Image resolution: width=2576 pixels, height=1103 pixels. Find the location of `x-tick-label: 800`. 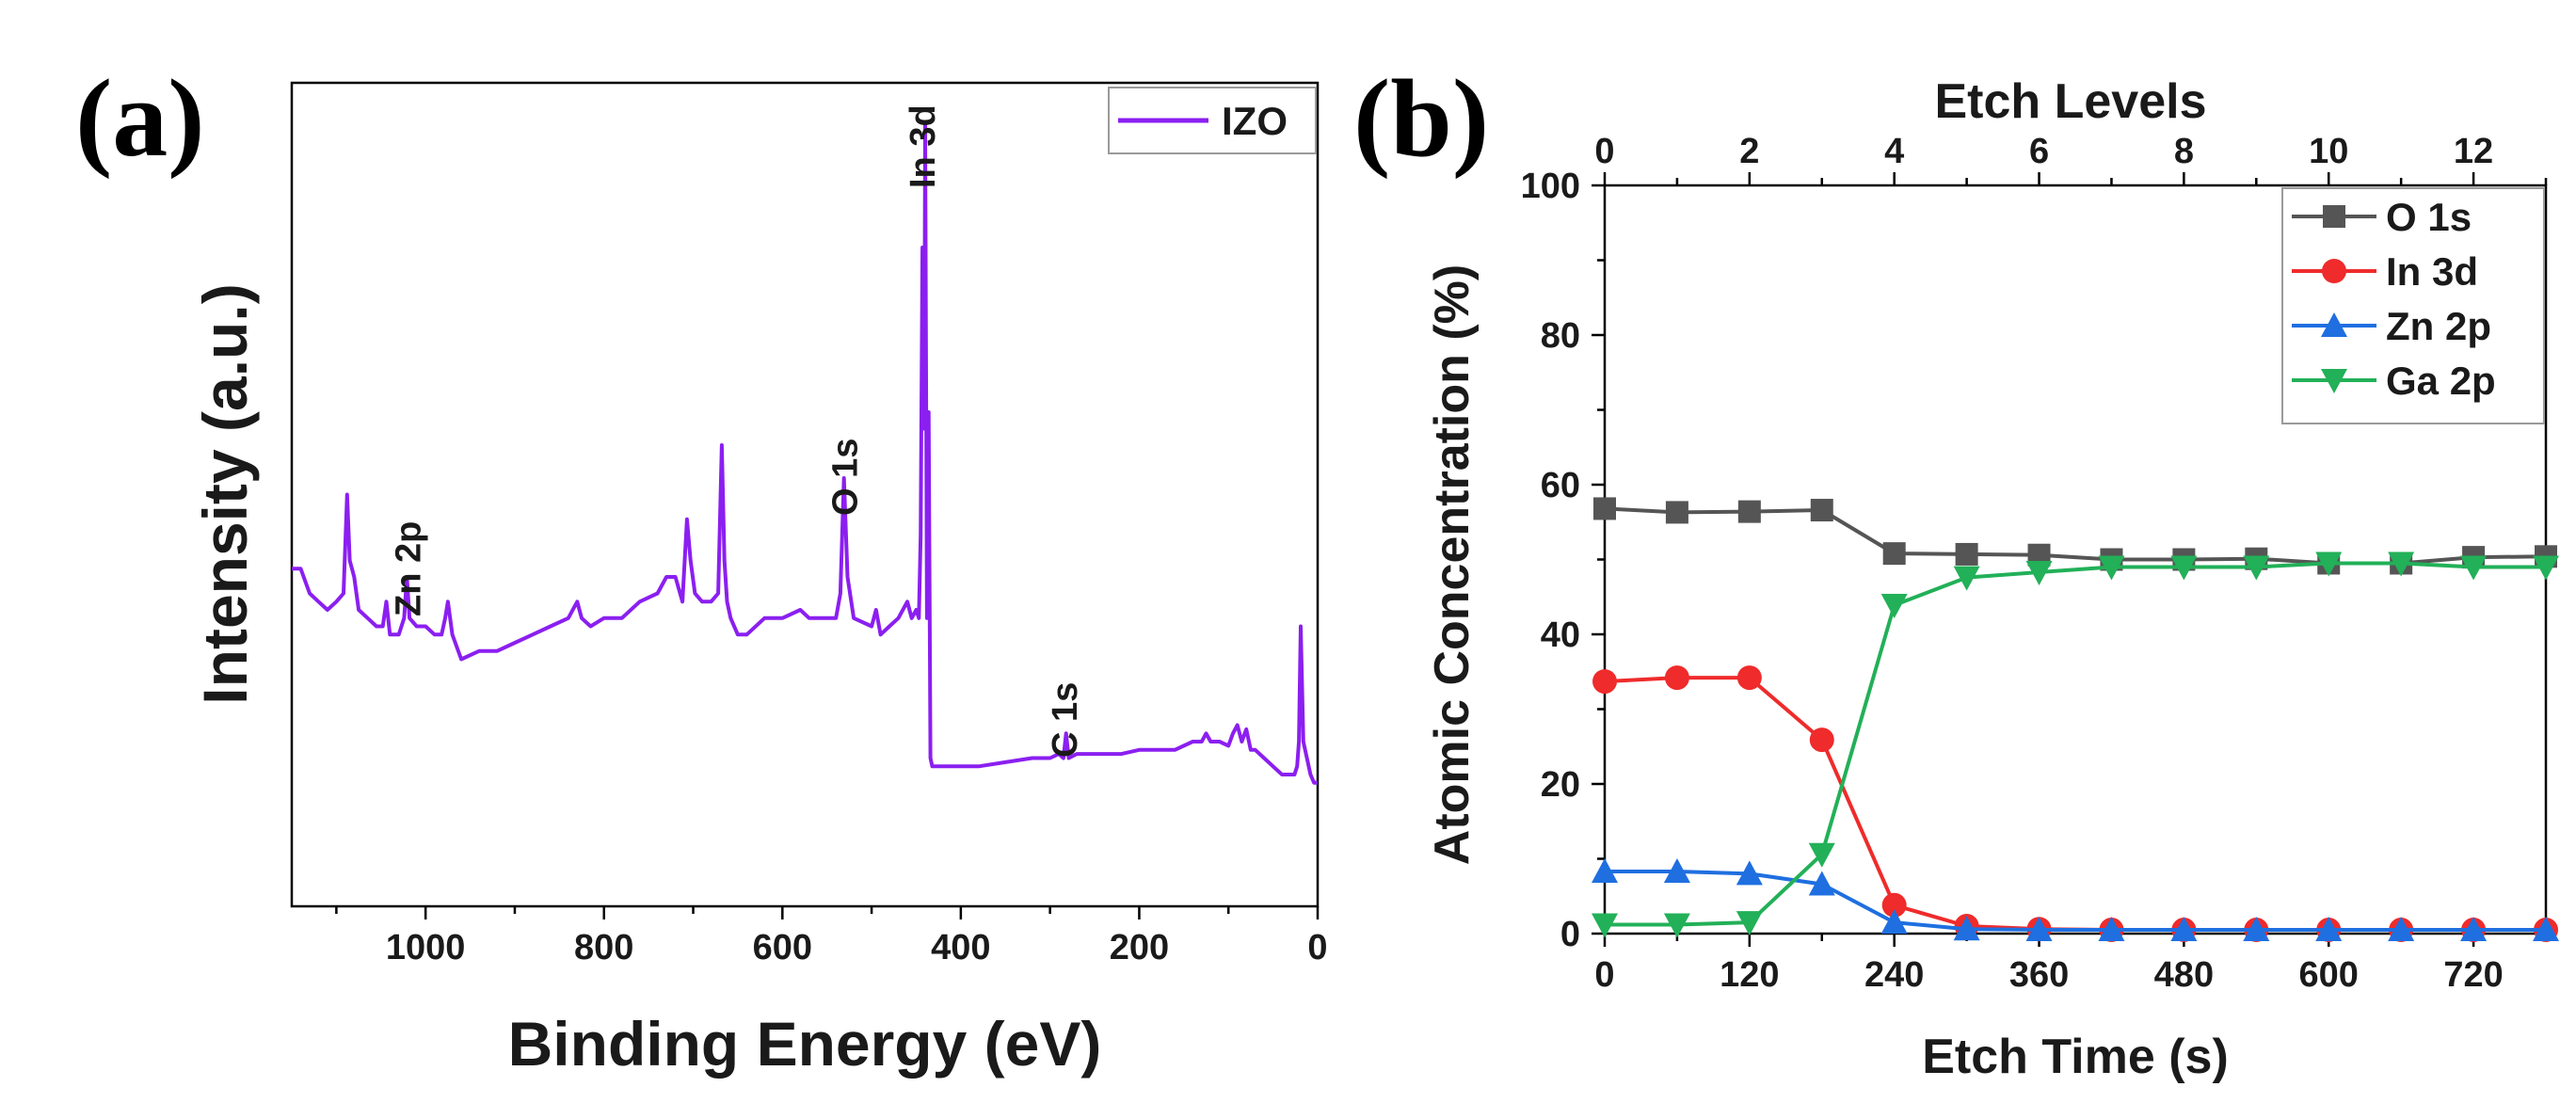

x-tick-label: 800 is located at coordinates (603, 947).